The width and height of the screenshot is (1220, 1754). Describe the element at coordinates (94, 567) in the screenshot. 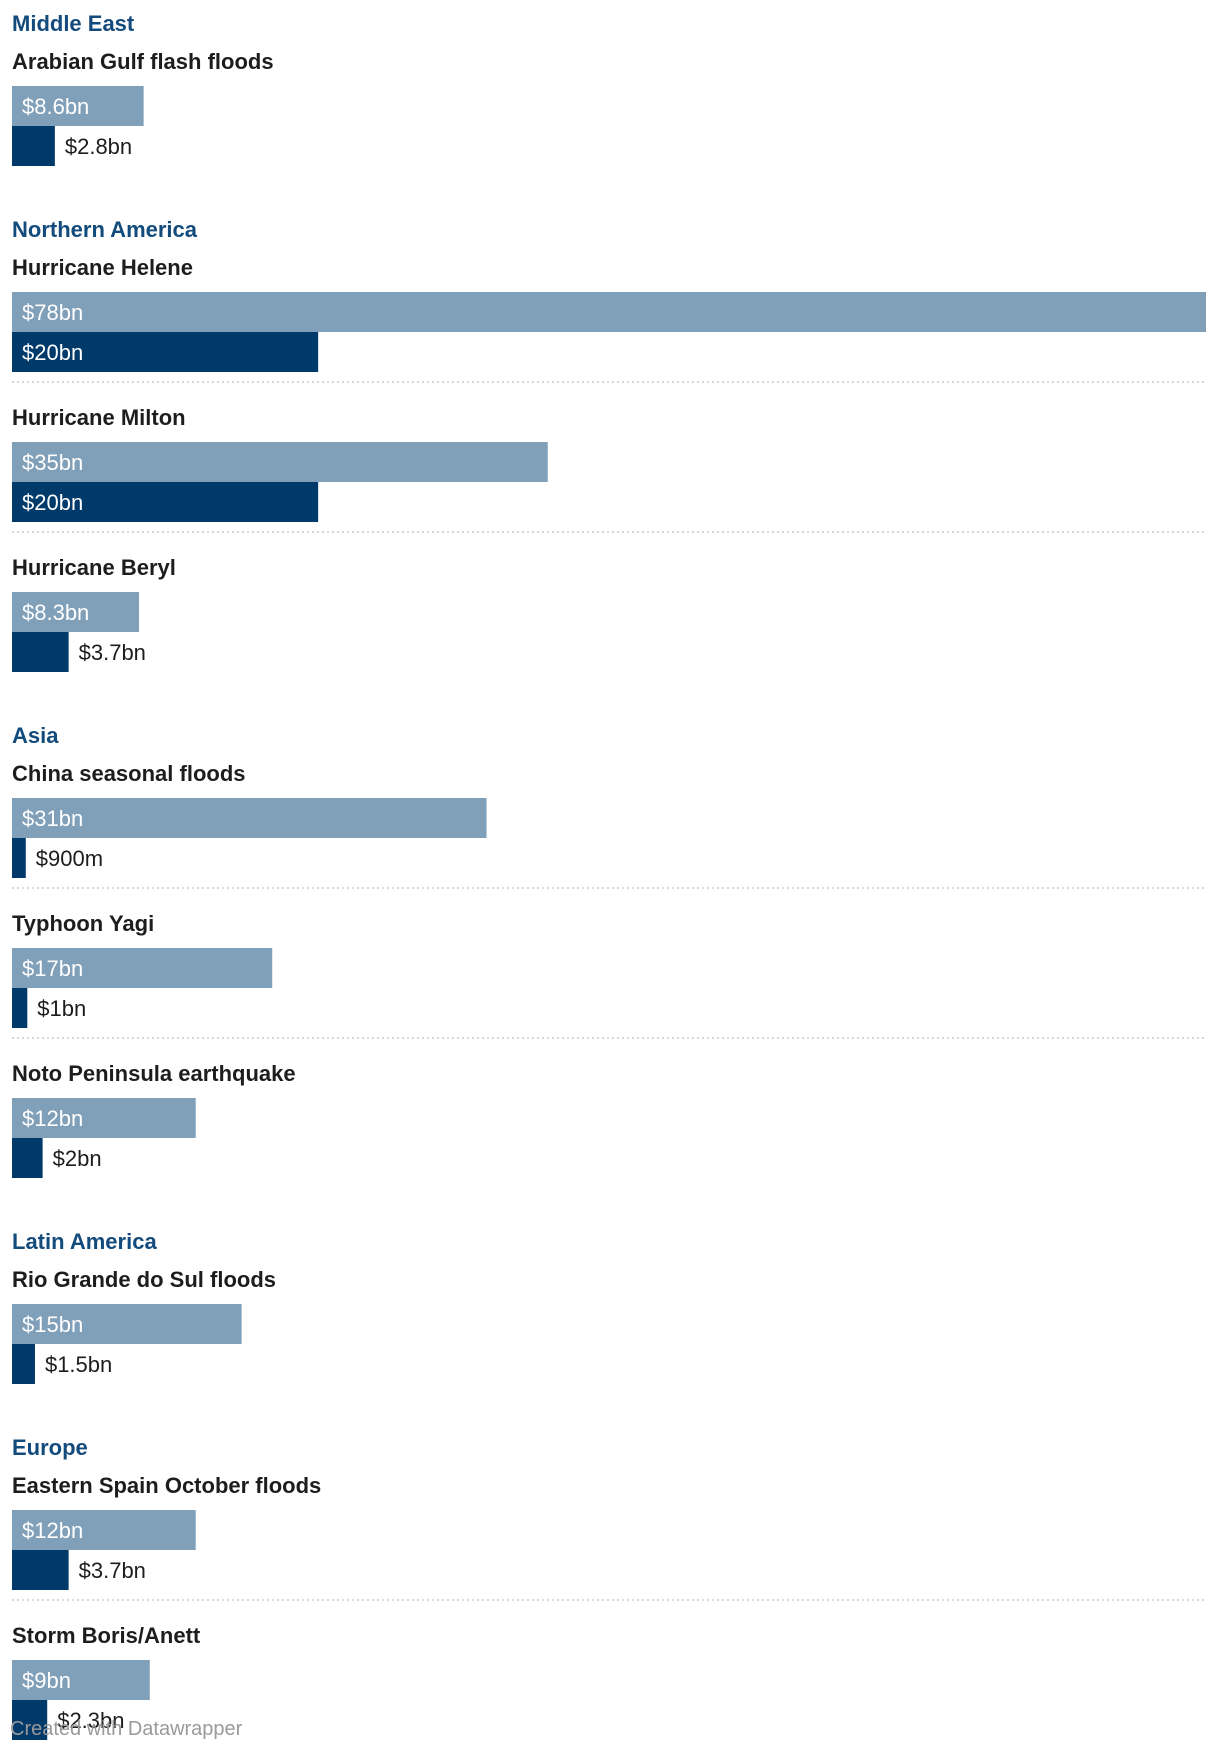

I see `event-title: Hurricane Beryl` at that location.